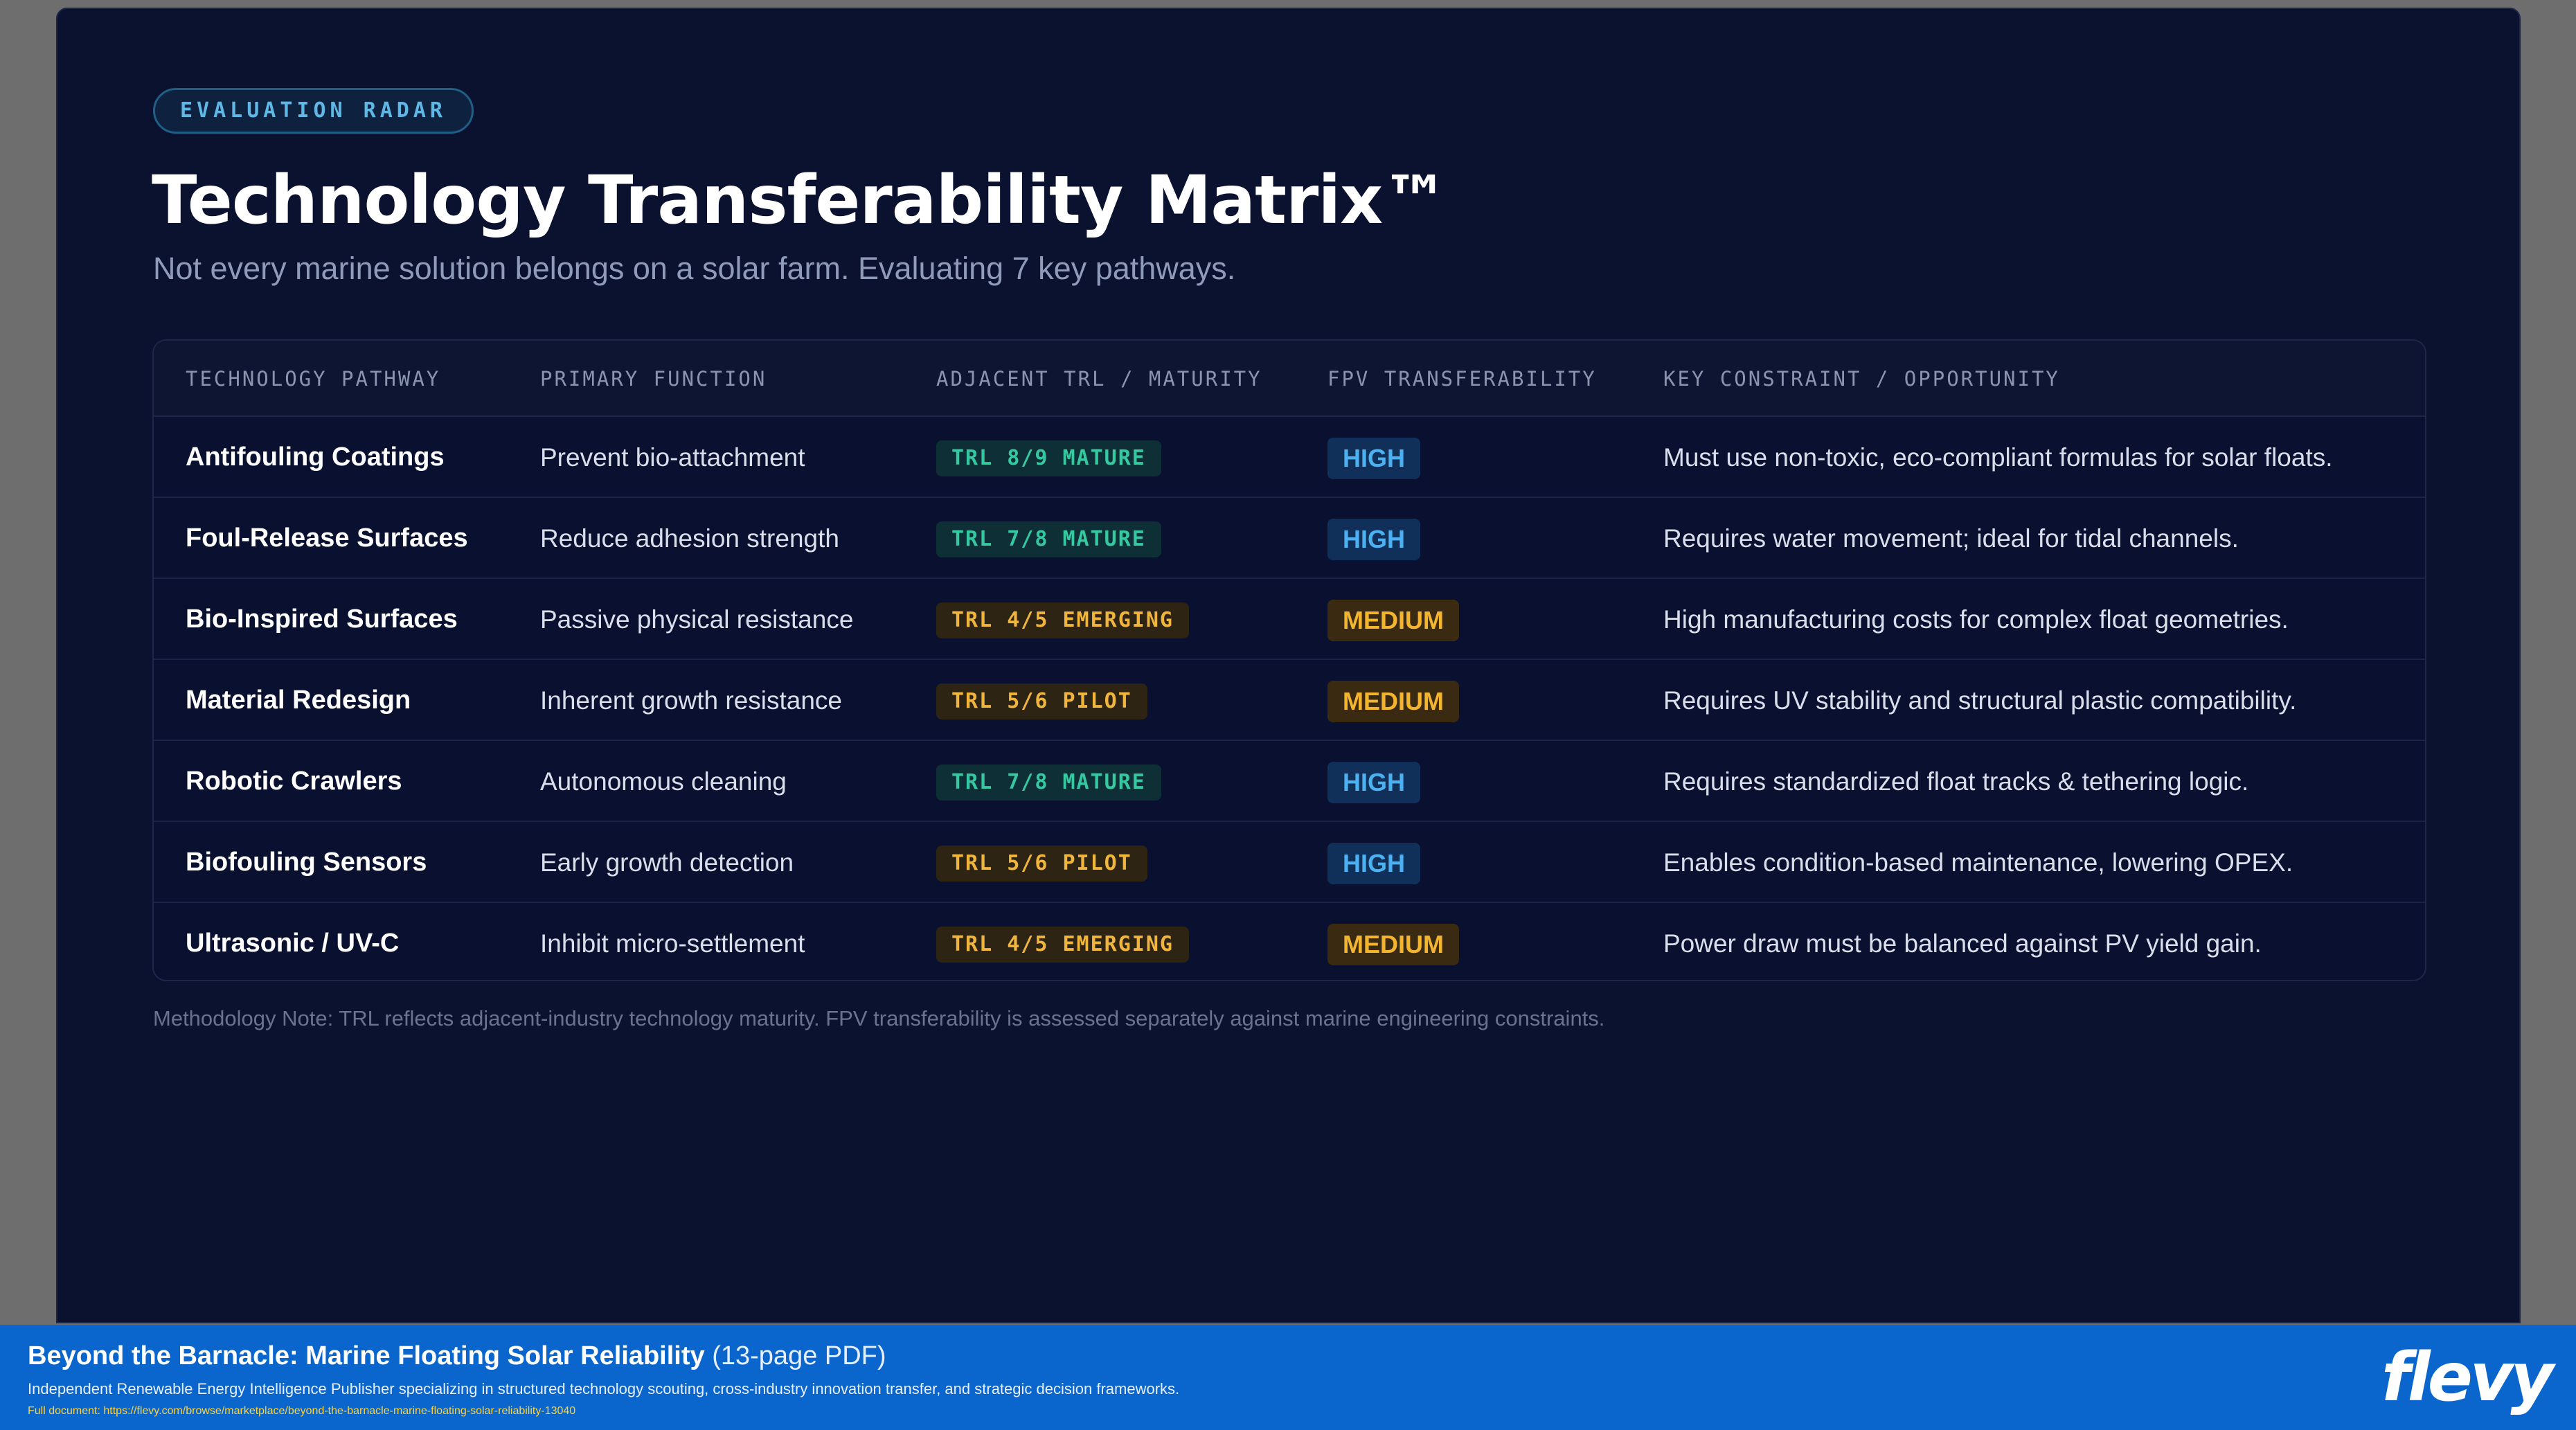 Image resolution: width=2576 pixels, height=1430 pixels. What do you see at coordinates (298, 700) in the screenshot?
I see `technology-pathway-cell: Material Redesign` at bounding box center [298, 700].